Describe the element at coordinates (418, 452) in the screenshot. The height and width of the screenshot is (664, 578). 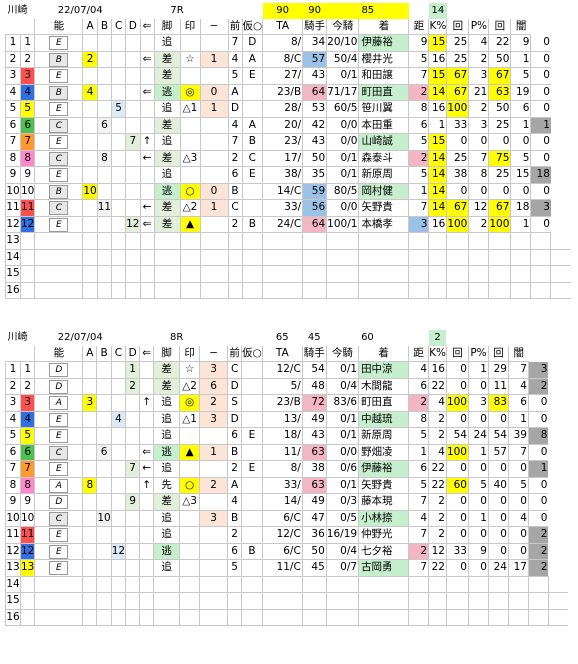
I see `finish: 1` at that location.